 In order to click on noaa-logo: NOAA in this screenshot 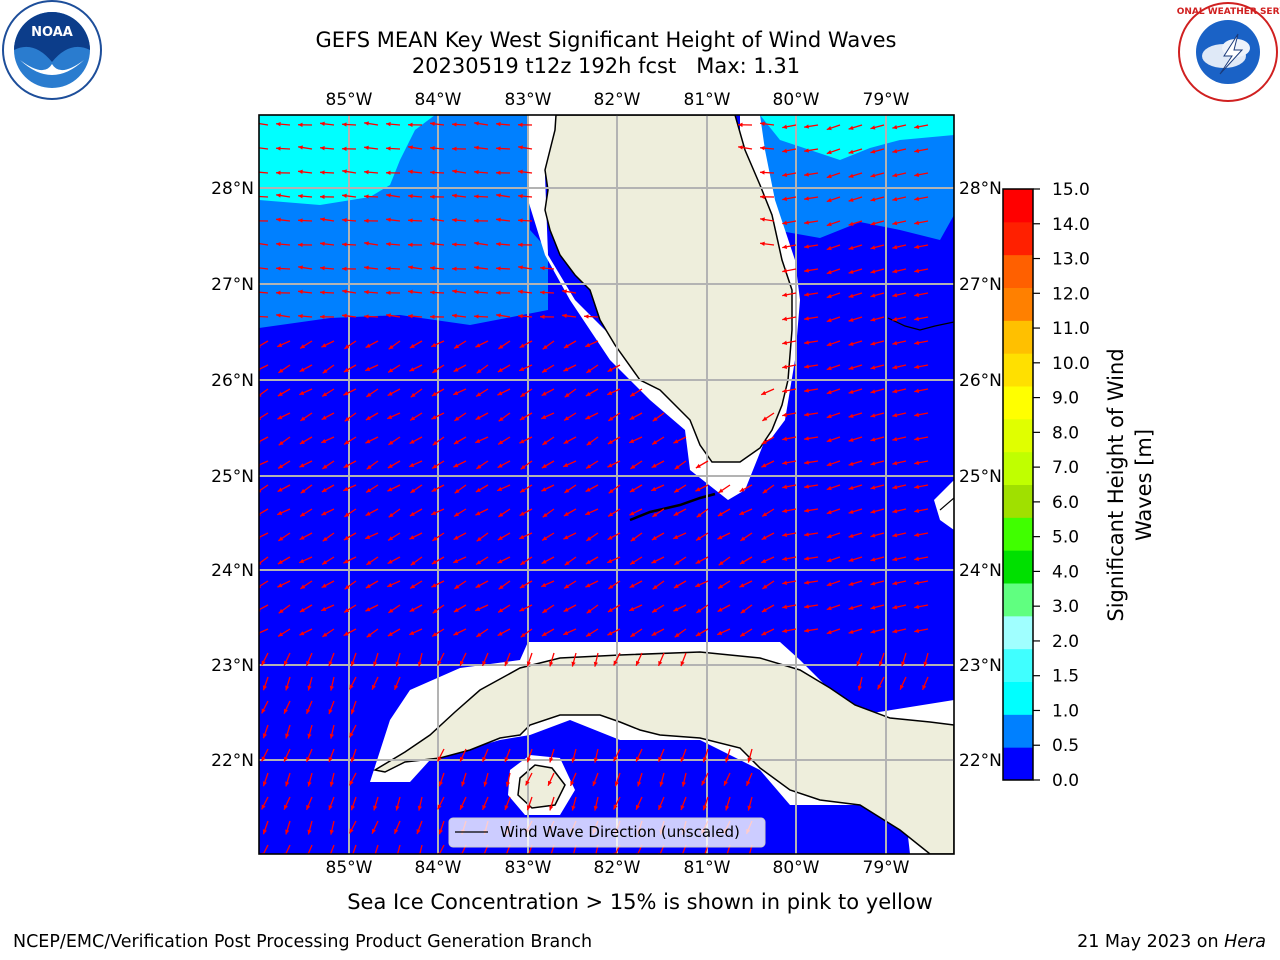, I will do `click(52, 50)`.